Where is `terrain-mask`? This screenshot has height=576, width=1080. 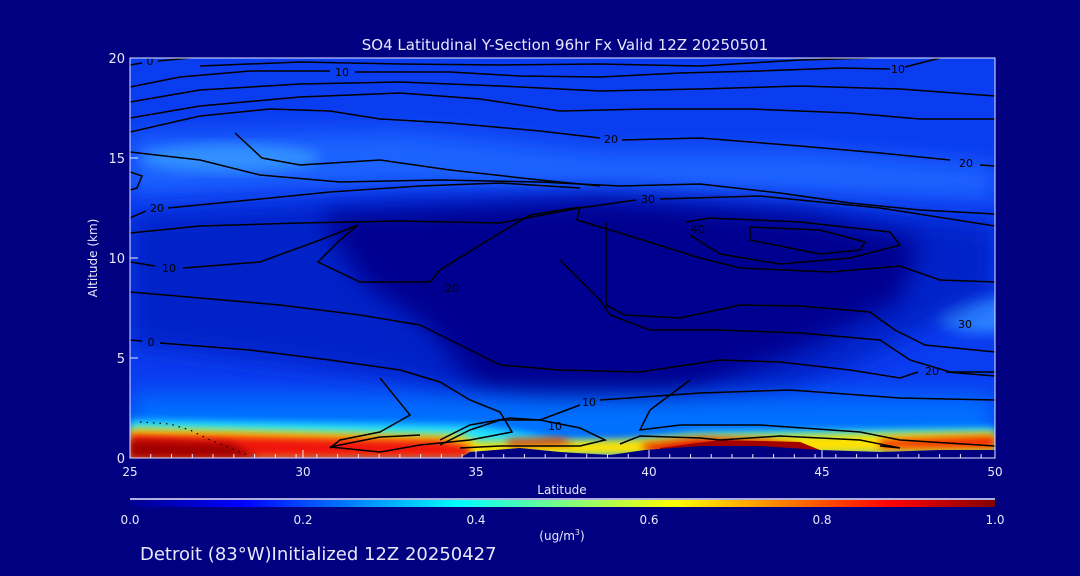 terrain-mask is located at coordinates (727, 452).